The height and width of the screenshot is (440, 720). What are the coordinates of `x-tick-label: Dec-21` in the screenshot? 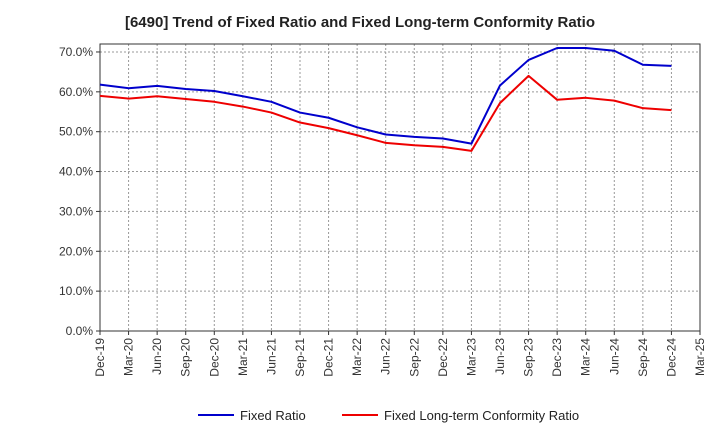 It's located at (329, 357).